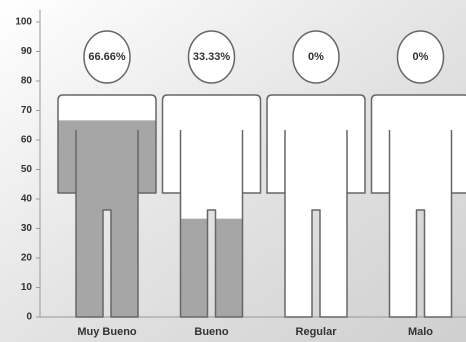 This screenshot has height=342, width=466. I want to click on y-tick-label: 80, so click(27, 81).